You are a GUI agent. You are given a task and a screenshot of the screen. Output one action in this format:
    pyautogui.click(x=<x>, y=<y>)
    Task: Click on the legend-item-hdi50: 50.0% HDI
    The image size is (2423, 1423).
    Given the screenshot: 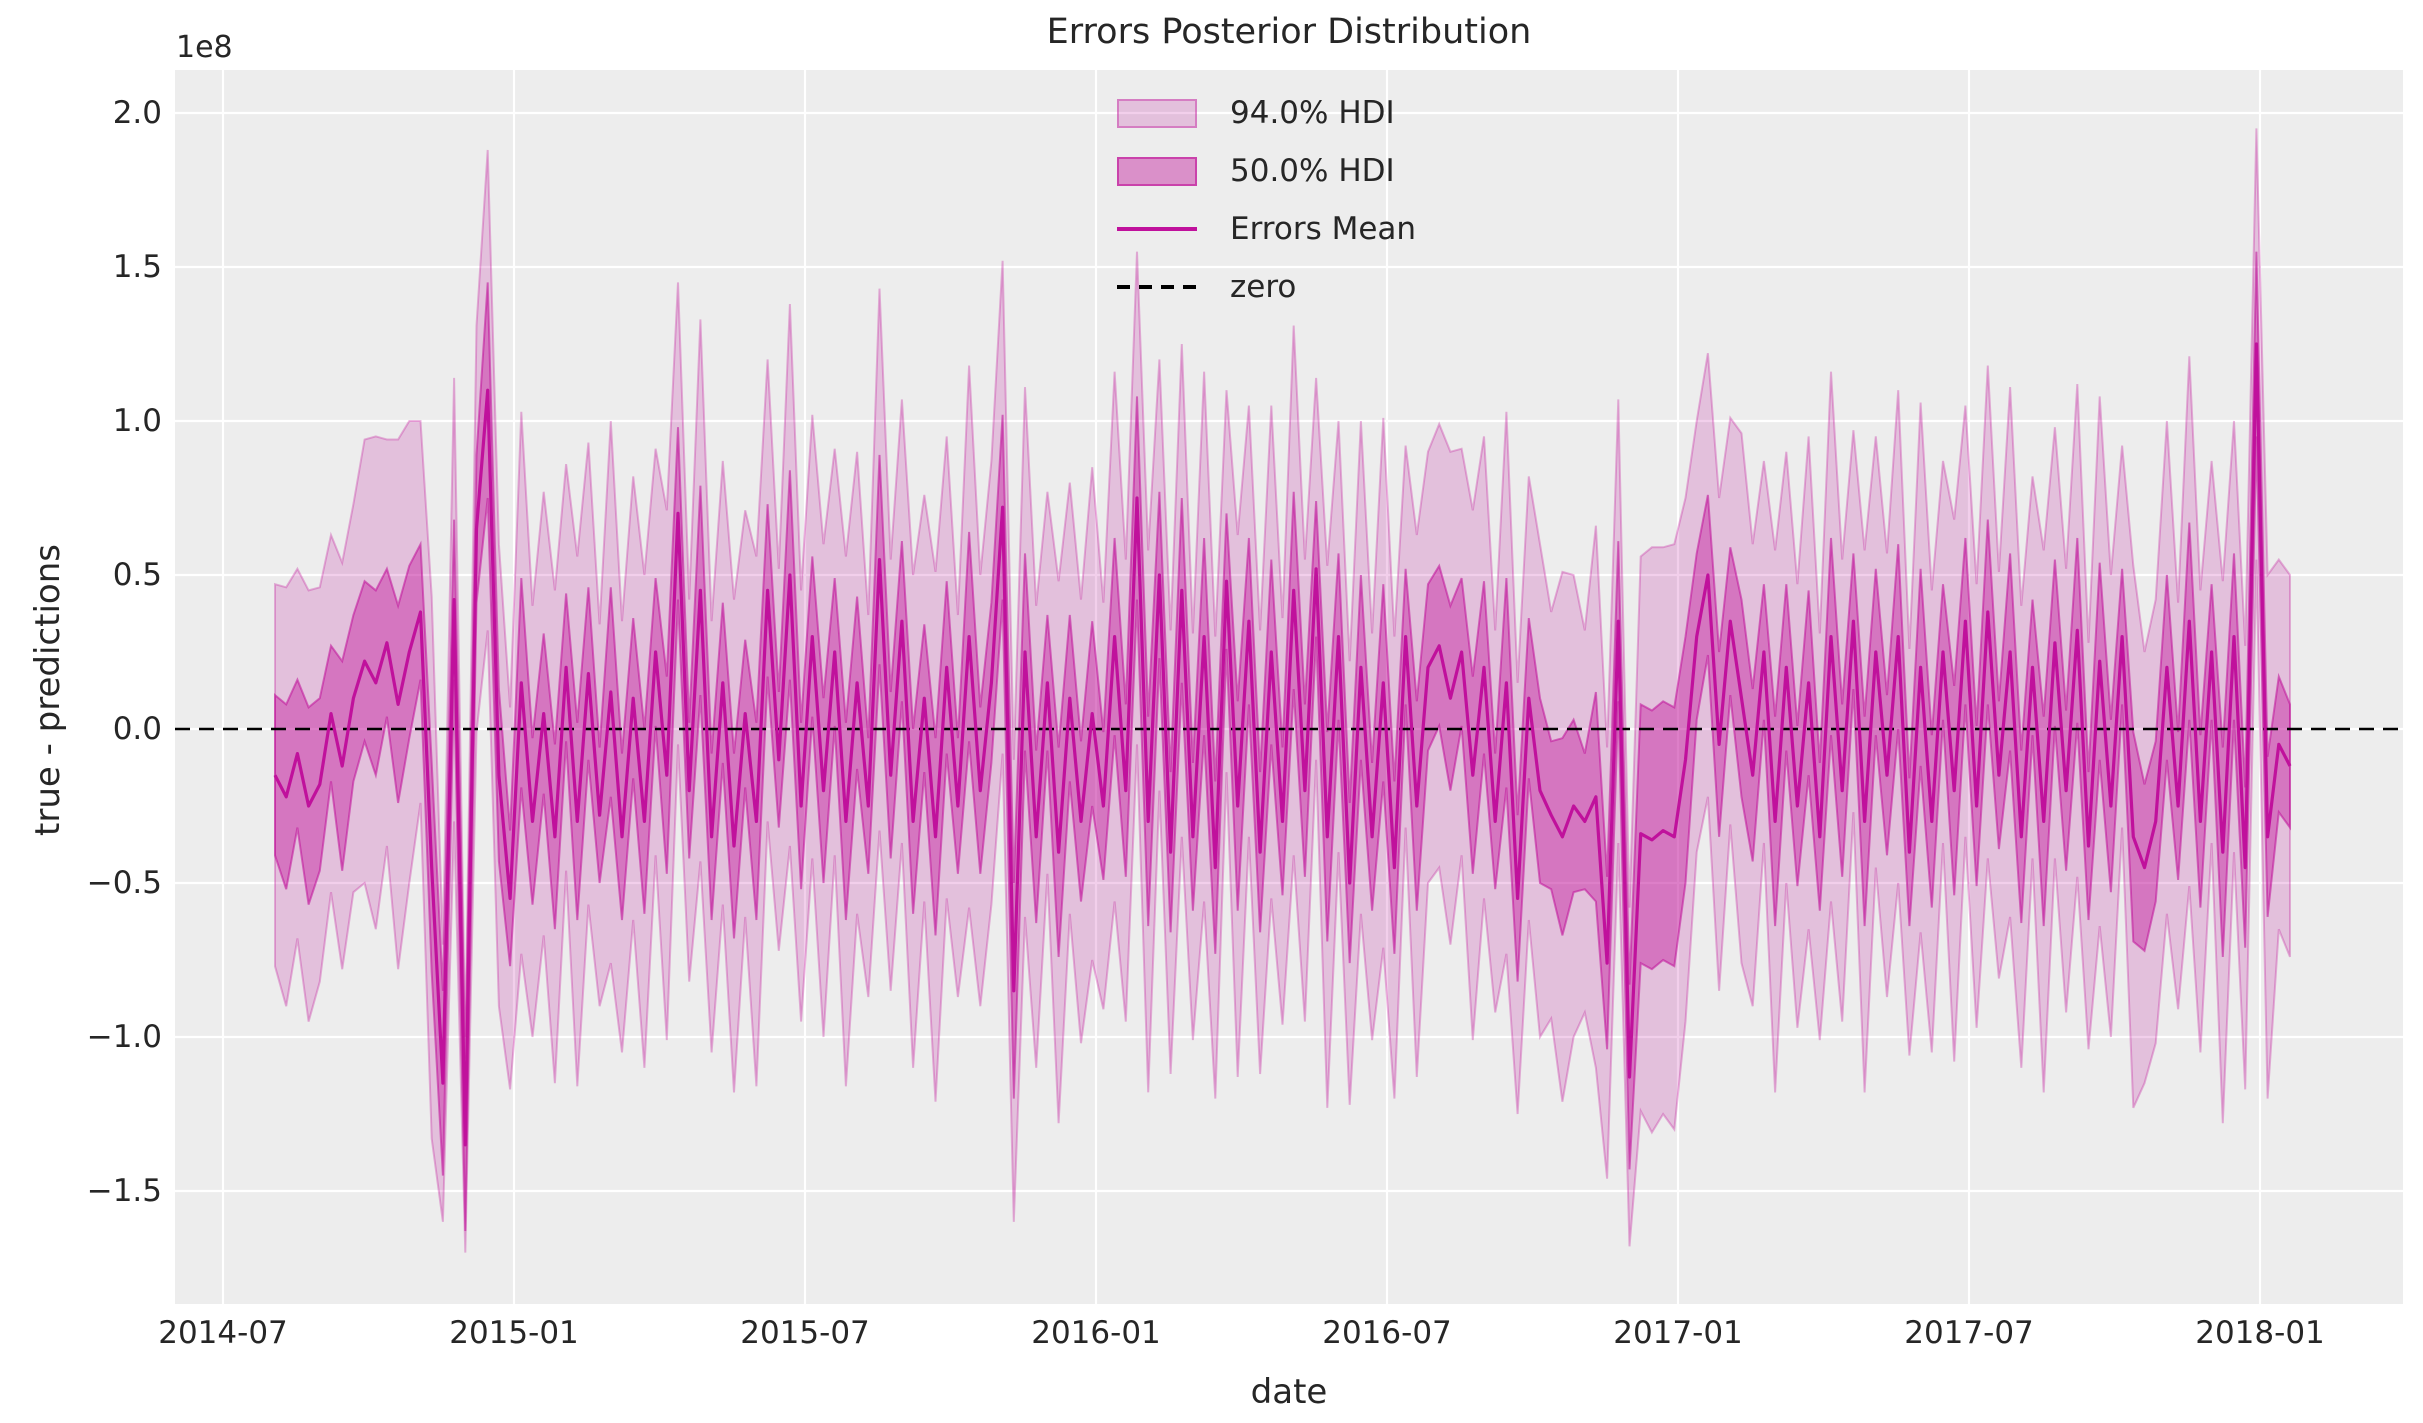 What is the action you would take?
    pyautogui.click(x=1266, y=171)
    